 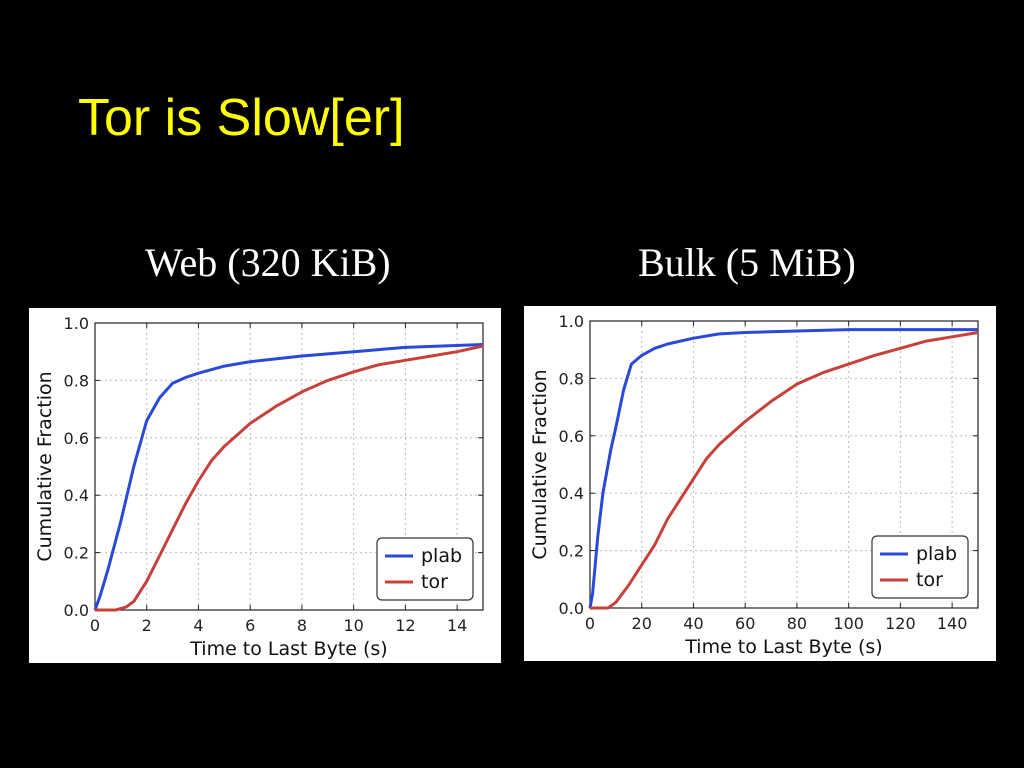 I want to click on x-tick-label: 14, so click(x=457, y=625).